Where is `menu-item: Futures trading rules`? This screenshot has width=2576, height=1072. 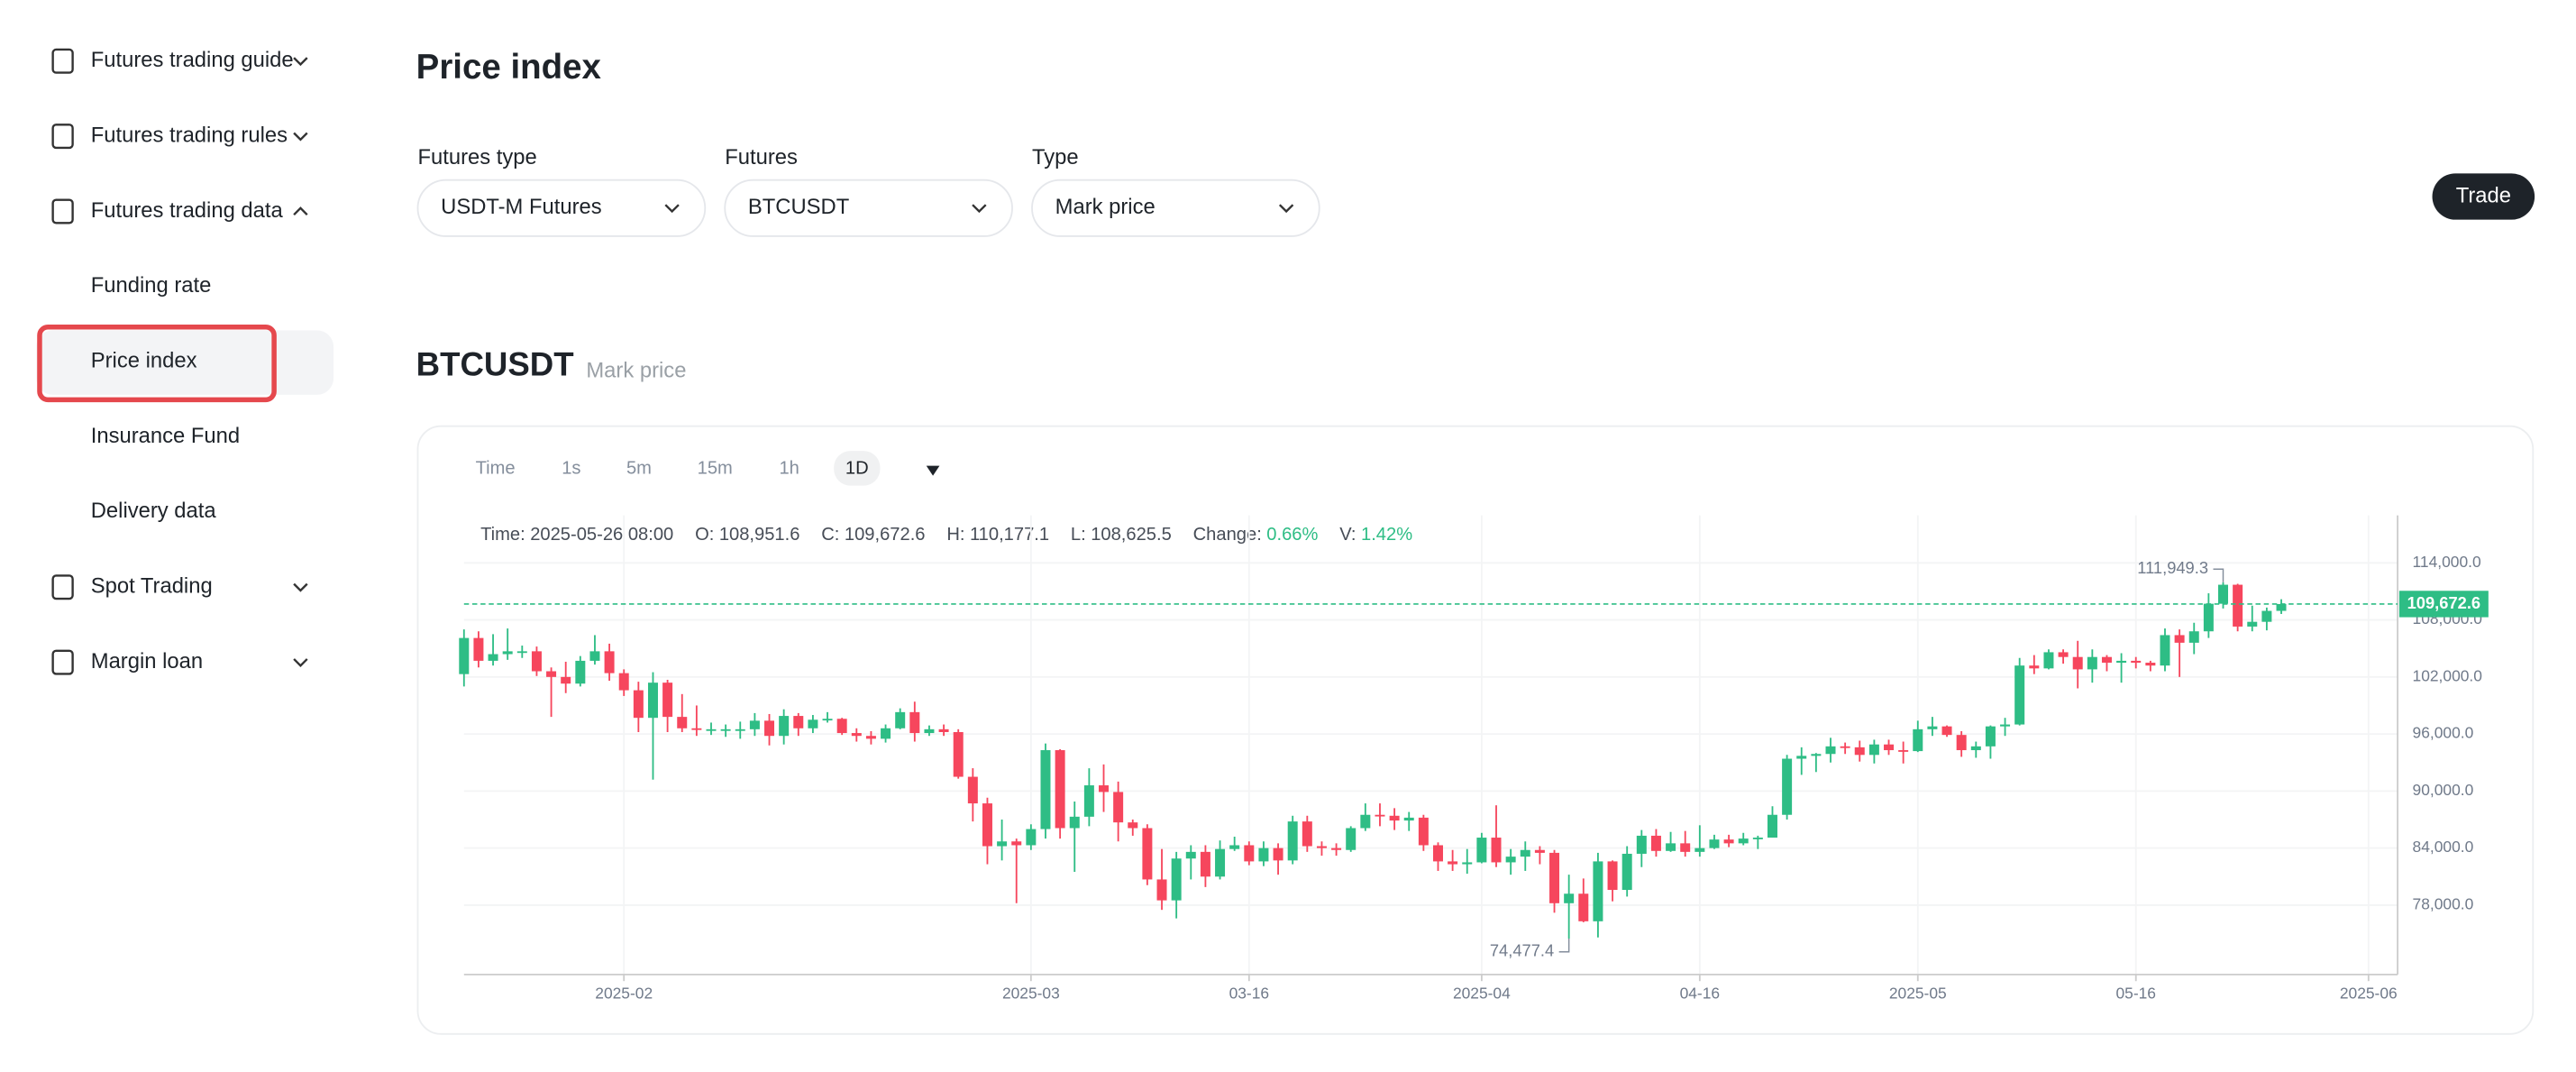 menu-item: Futures trading rules is located at coordinates (190, 135).